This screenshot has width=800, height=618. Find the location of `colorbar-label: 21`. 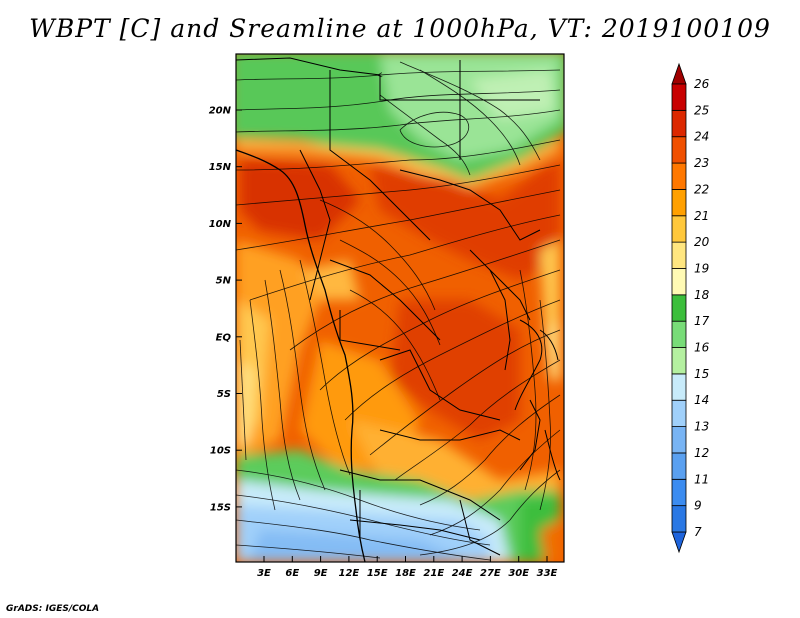

colorbar-label: 21 is located at coordinates (701, 216).